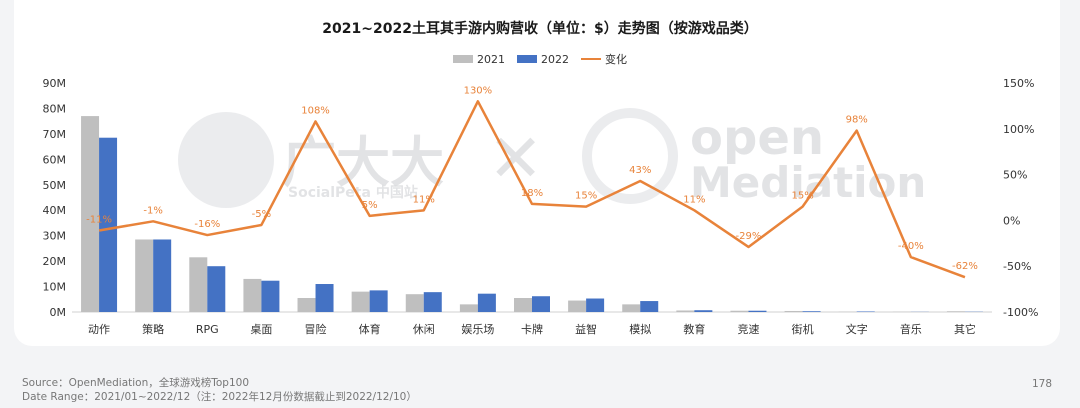 The image size is (1080, 408). I want to click on legend-item-2022: 2022, so click(543, 59).